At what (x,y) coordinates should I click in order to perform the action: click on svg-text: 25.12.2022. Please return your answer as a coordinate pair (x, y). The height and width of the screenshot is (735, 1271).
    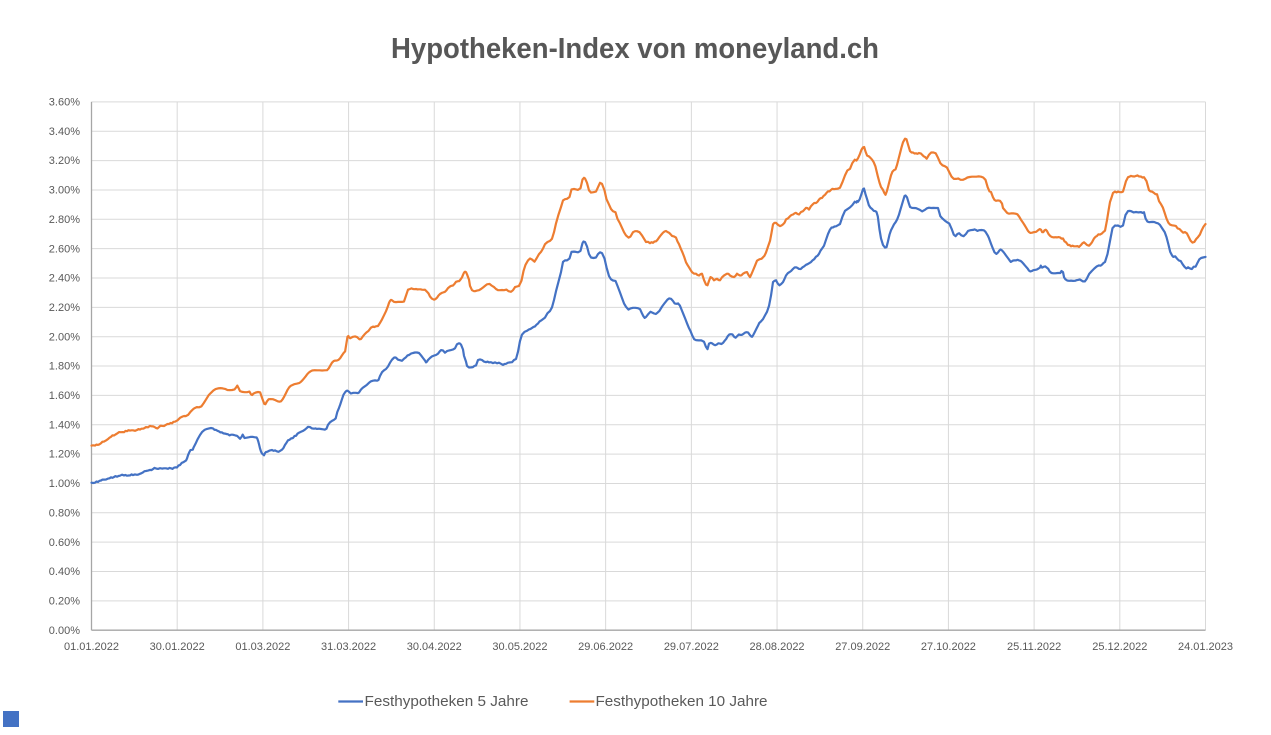
    Looking at the image, I should click on (1119, 647).